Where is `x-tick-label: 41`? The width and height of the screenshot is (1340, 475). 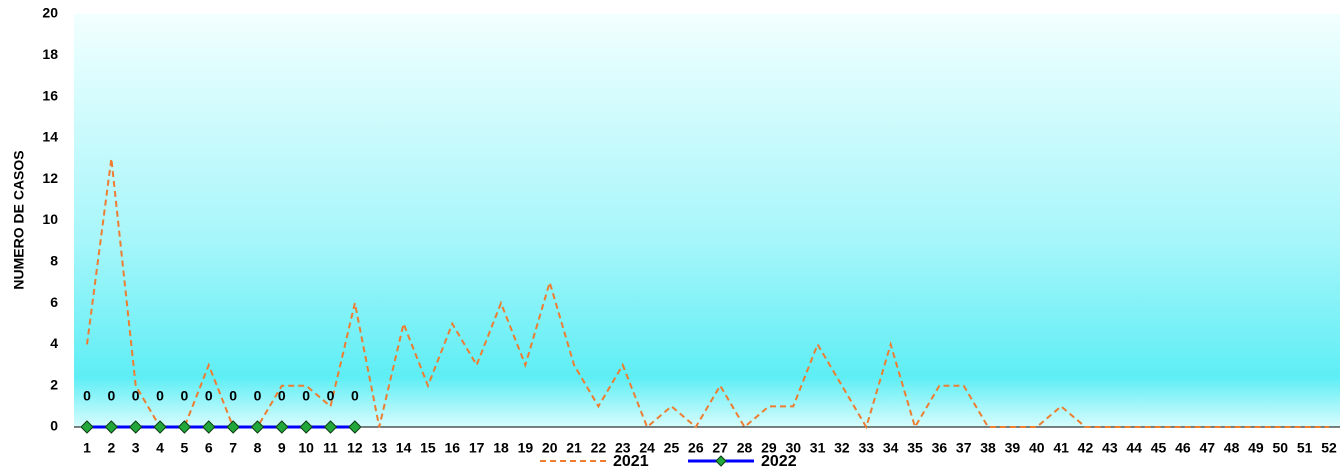
x-tick-label: 41 is located at coordinates (1061, 448).